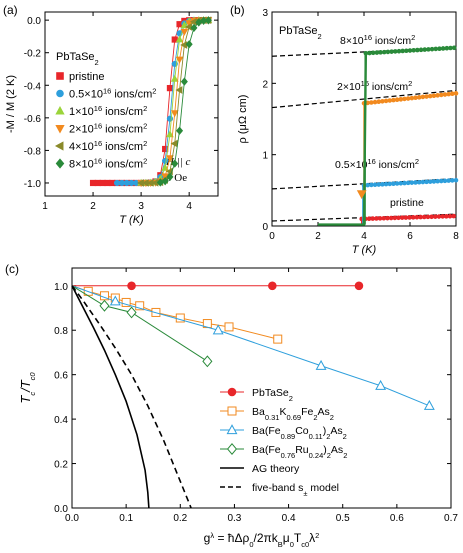  What do you see at coordinates (27, 388) in the screenshot?
I see `y-axis-label: Tc/Tc0` at bounding box center [27, 388].